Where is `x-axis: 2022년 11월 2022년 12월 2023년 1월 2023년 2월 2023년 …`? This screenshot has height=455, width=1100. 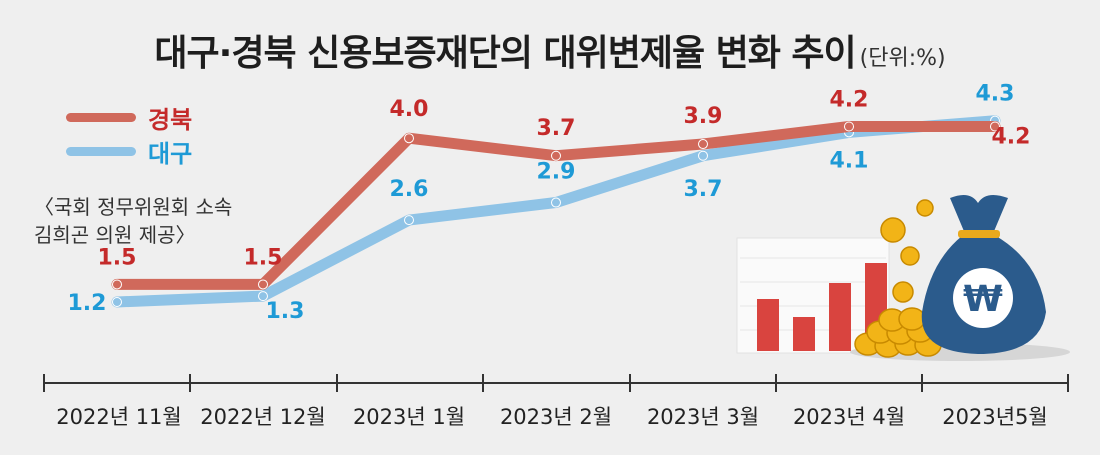
x-axis: 2022년 11월 2022년 12월 2023년 1월 2023년 2월 2023년 … is located at coordinates (556, 401).